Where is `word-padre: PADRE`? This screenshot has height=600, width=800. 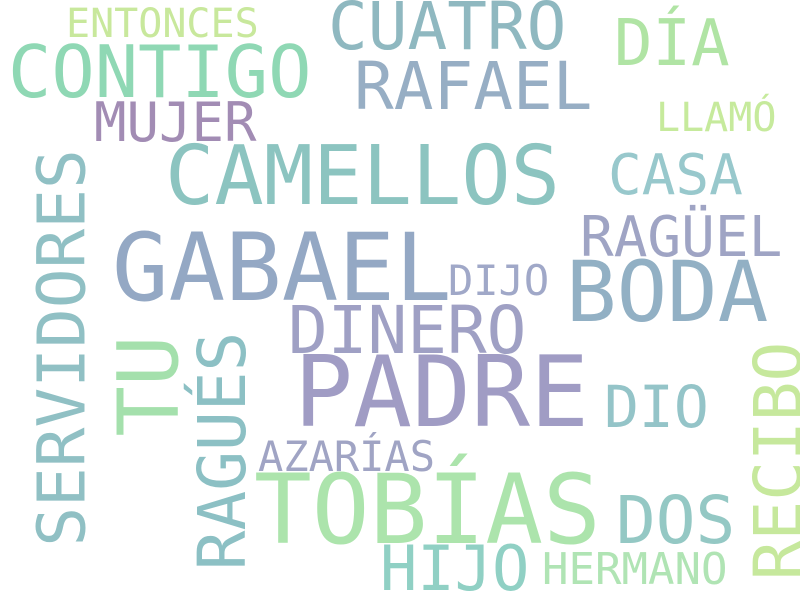 word-padre: PADRE is located at coordinates (442, 393).